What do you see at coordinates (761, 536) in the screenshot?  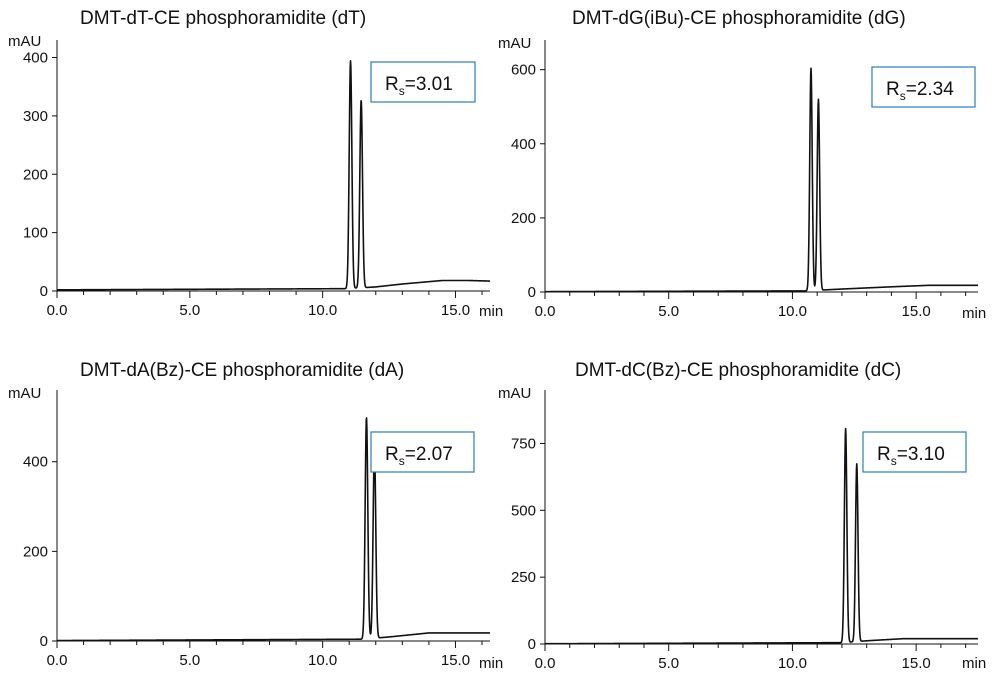 I see `panel-dc-trace` at bounding box center [761, 536].